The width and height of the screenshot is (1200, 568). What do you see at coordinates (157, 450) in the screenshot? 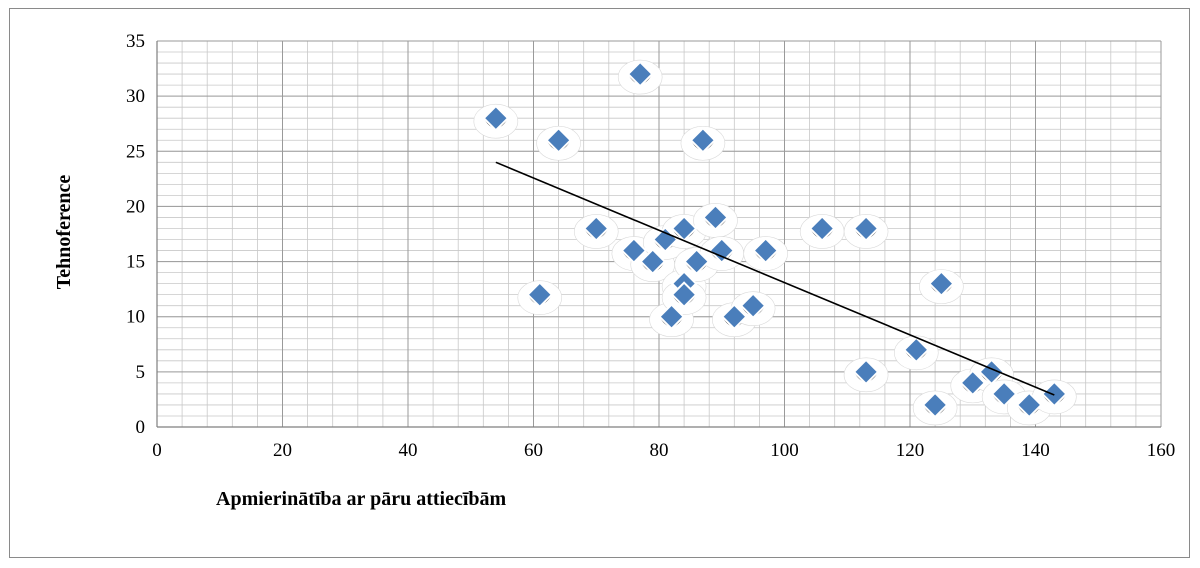
I see `x-tick-label: 0` at bounding box center [157, 450].